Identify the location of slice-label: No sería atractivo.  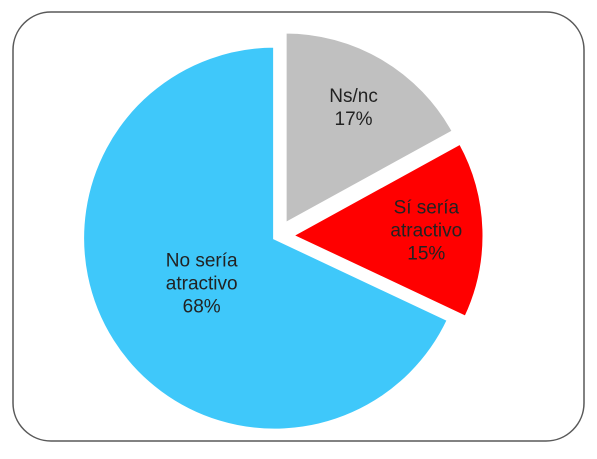
(202, 272).